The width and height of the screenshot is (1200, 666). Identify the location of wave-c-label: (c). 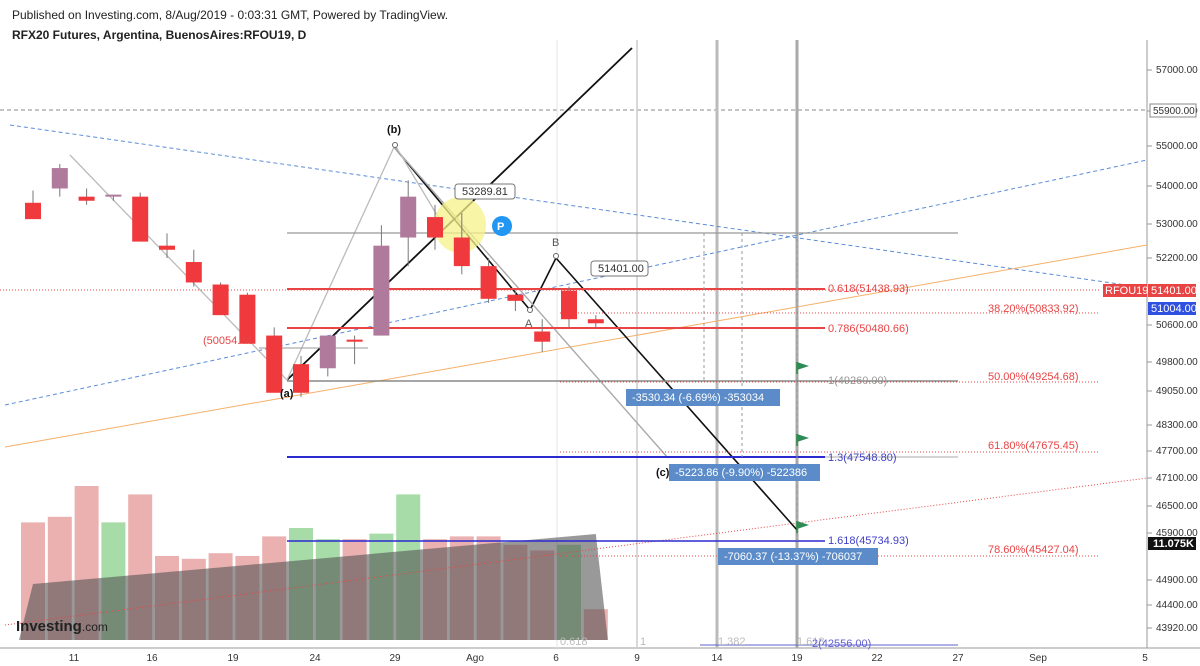
(663, 473).